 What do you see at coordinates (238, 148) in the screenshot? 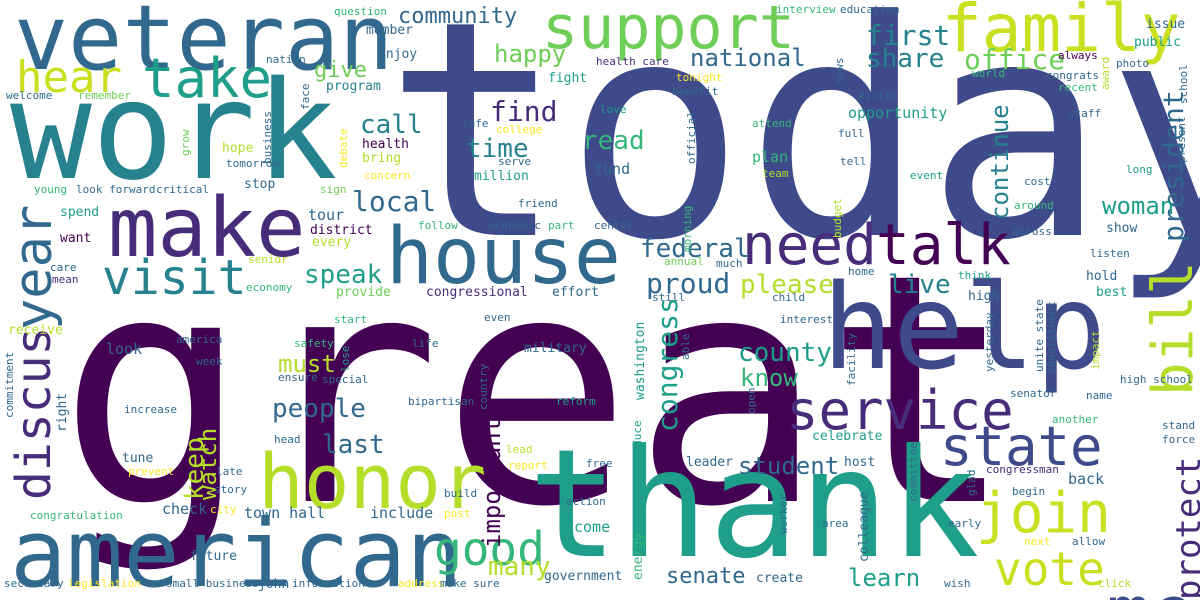
I see `word: hope` at bounding box center [238, 148].